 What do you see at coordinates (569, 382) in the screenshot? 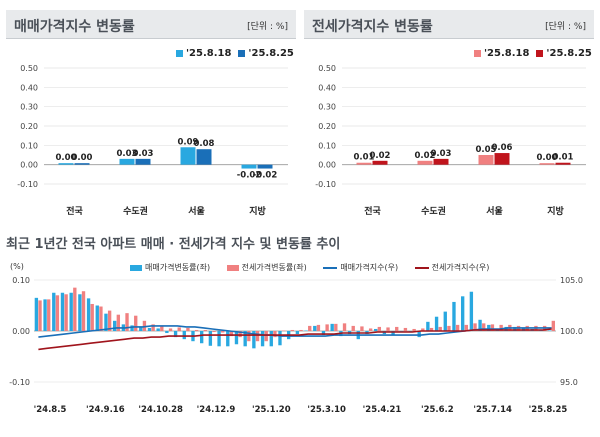
I see `right-tick-label: 95.0` at bounding box center [569, 382].